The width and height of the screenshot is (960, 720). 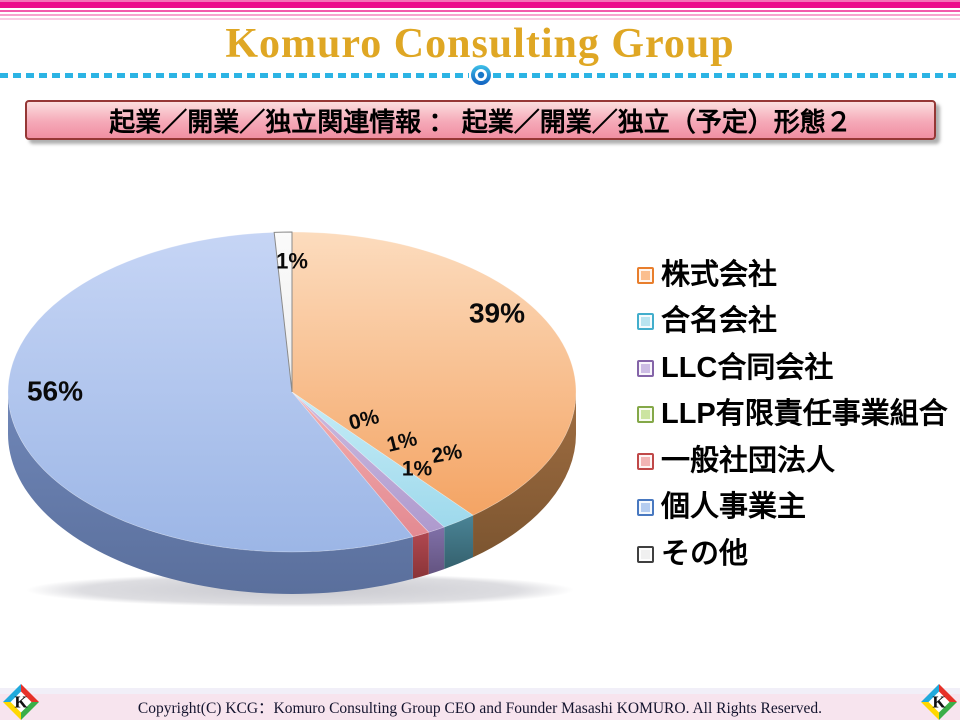 What do you see at coordinates (420, 555) in the screenshot?
I see `pie-wall-red` at bounding box center [420, 555].